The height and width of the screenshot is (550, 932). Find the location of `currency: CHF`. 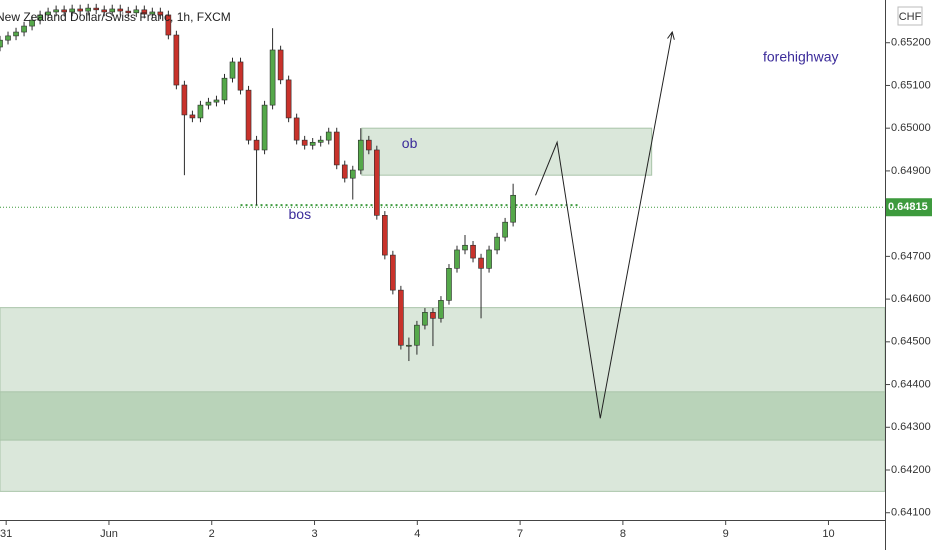

currency: CHF is located at coordinates (910, 17).